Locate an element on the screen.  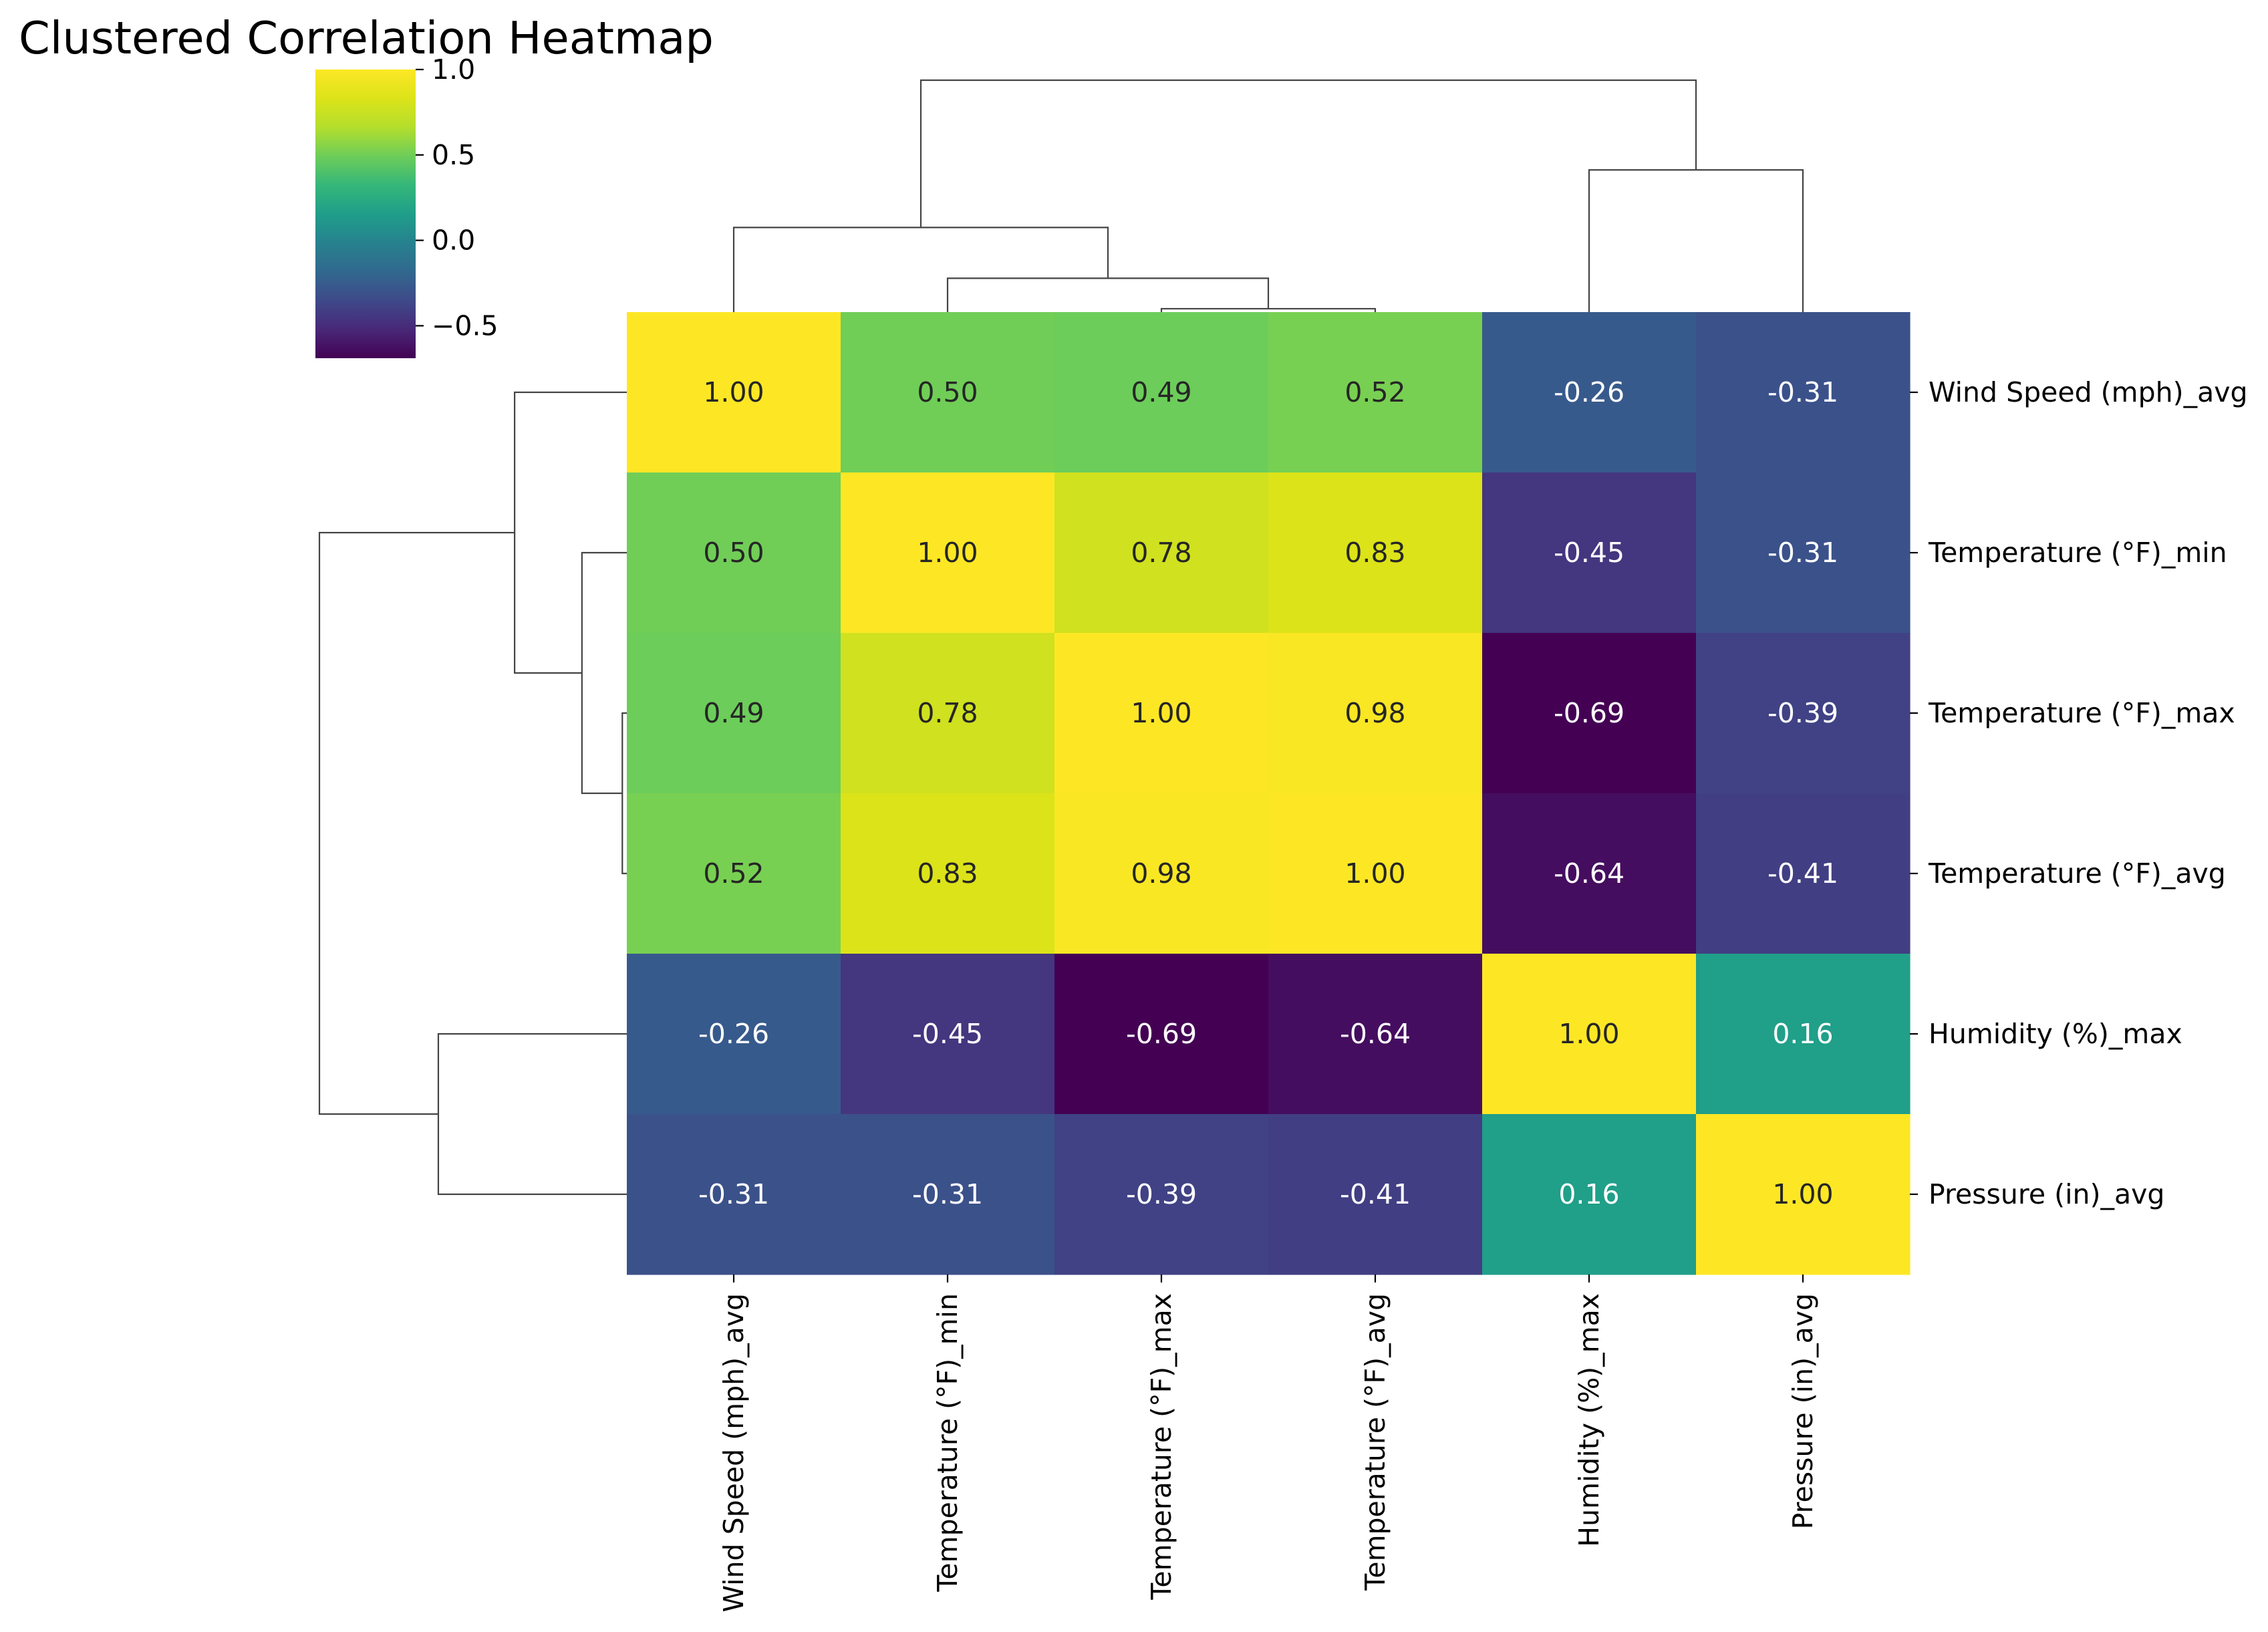
cell-value-label-r5-c4: 0.16 is located at coordinates (1588, 1194).